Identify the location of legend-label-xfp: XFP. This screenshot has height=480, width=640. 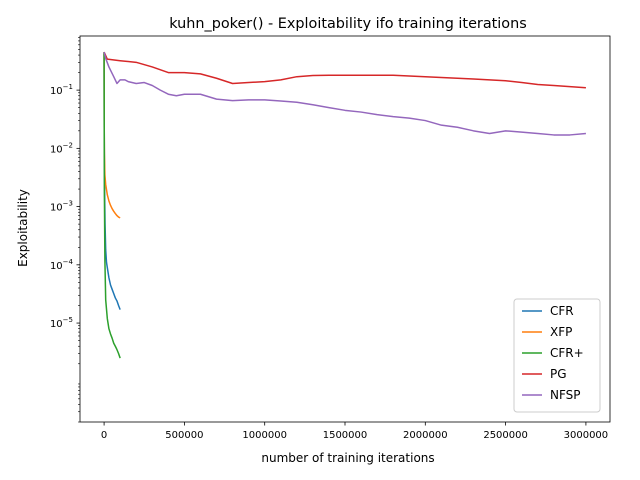
(561, 332).